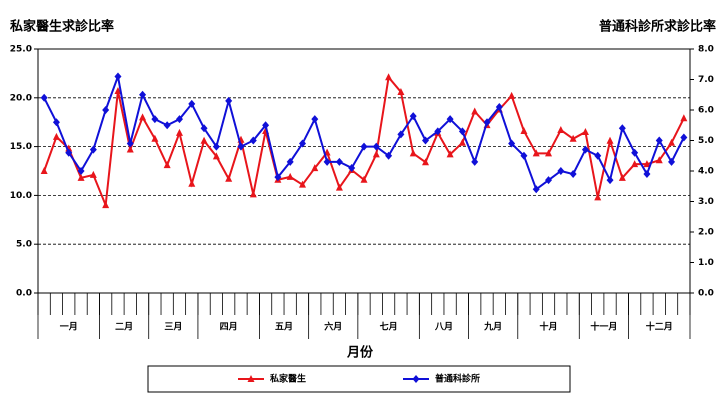 This screenshot has width=725, height=400. What do you see at coordinates (21, 196) in the screenshot?
I see `y-tick-label: 10.0` at bounding box center [21, 196].